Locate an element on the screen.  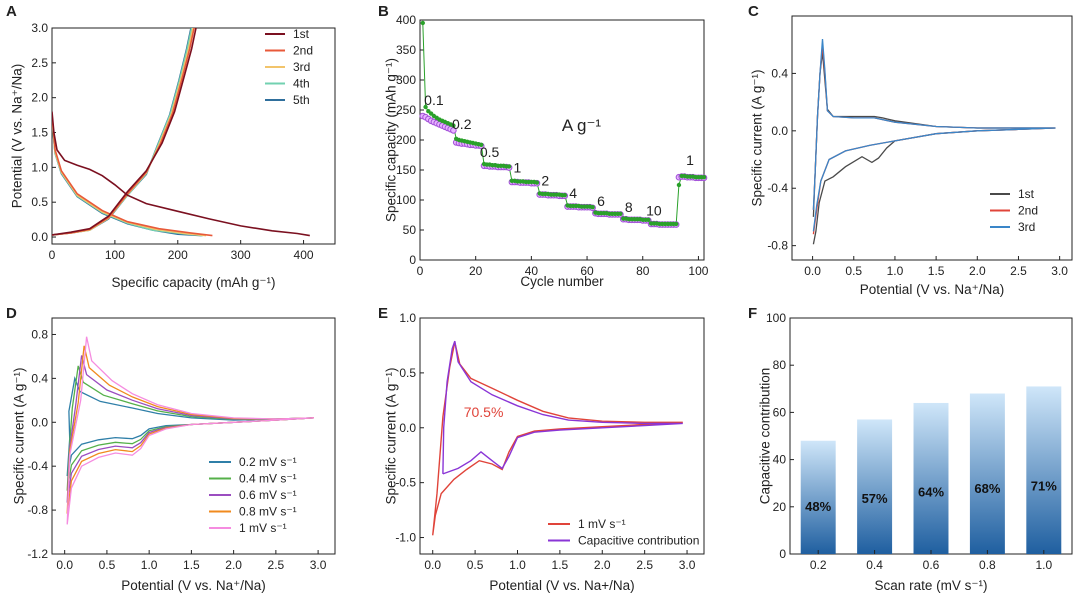
x-axis-label-E: Potential (V vs. Na+/Na) is located at coordinates (561, 585).